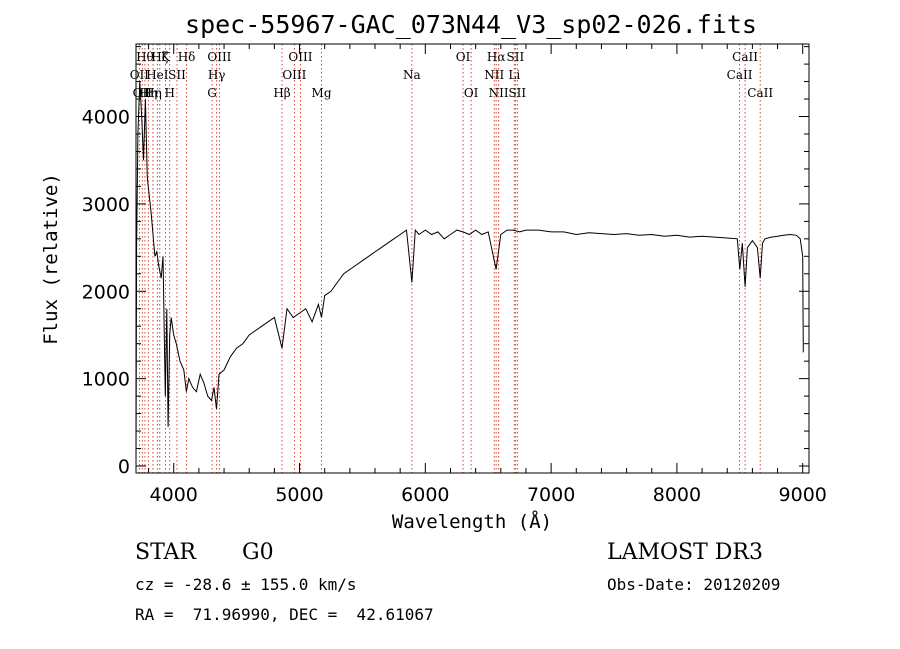 This screenshot has height=649, width=900. What do you see at coordinates (496, 57) in the screenshot?
I see `line-label: Hα` at bounding box center [496, 57].